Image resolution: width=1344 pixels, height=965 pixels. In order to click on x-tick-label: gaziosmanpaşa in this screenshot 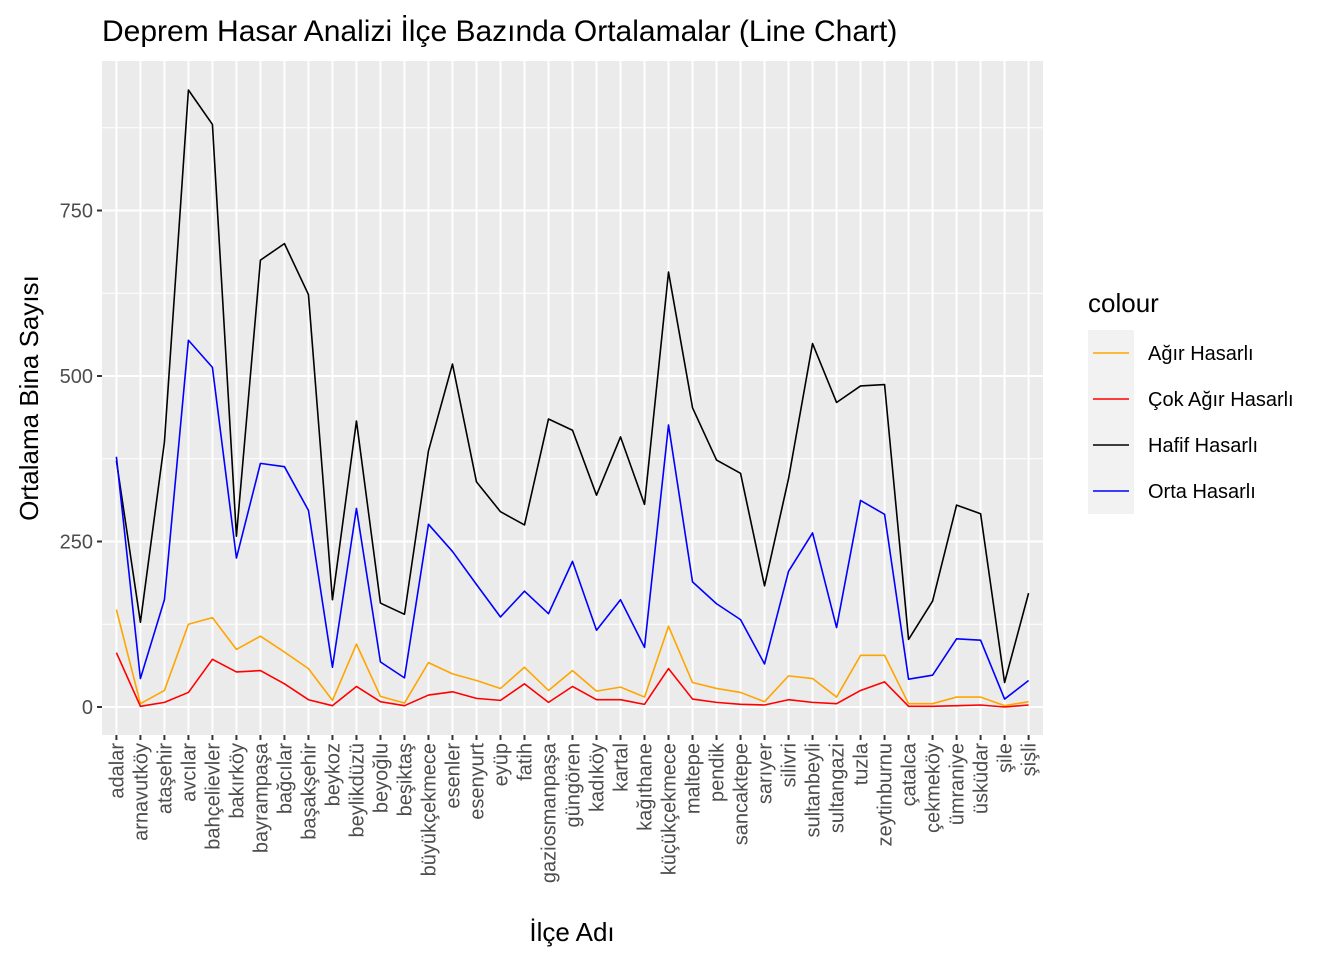, I will do `click(549, 812)`.